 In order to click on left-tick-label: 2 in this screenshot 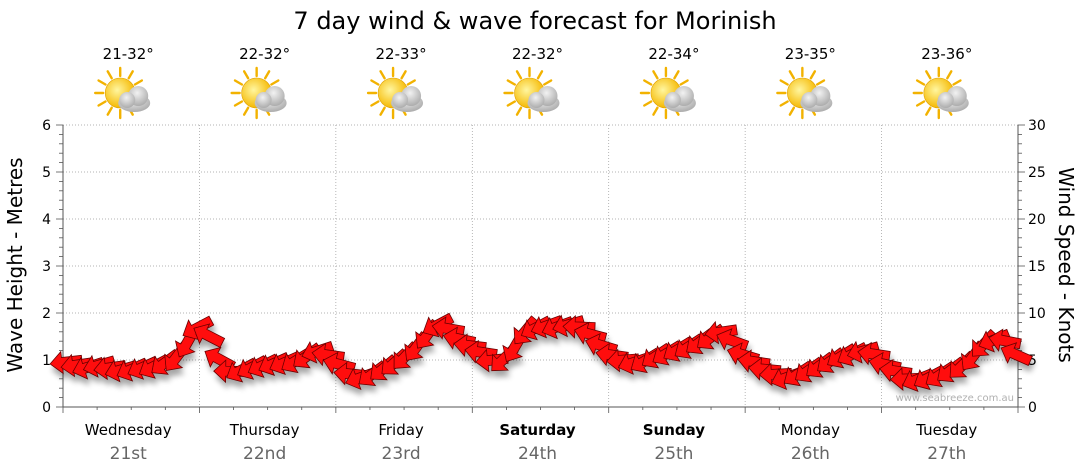, I will do `click(46, 314)`.